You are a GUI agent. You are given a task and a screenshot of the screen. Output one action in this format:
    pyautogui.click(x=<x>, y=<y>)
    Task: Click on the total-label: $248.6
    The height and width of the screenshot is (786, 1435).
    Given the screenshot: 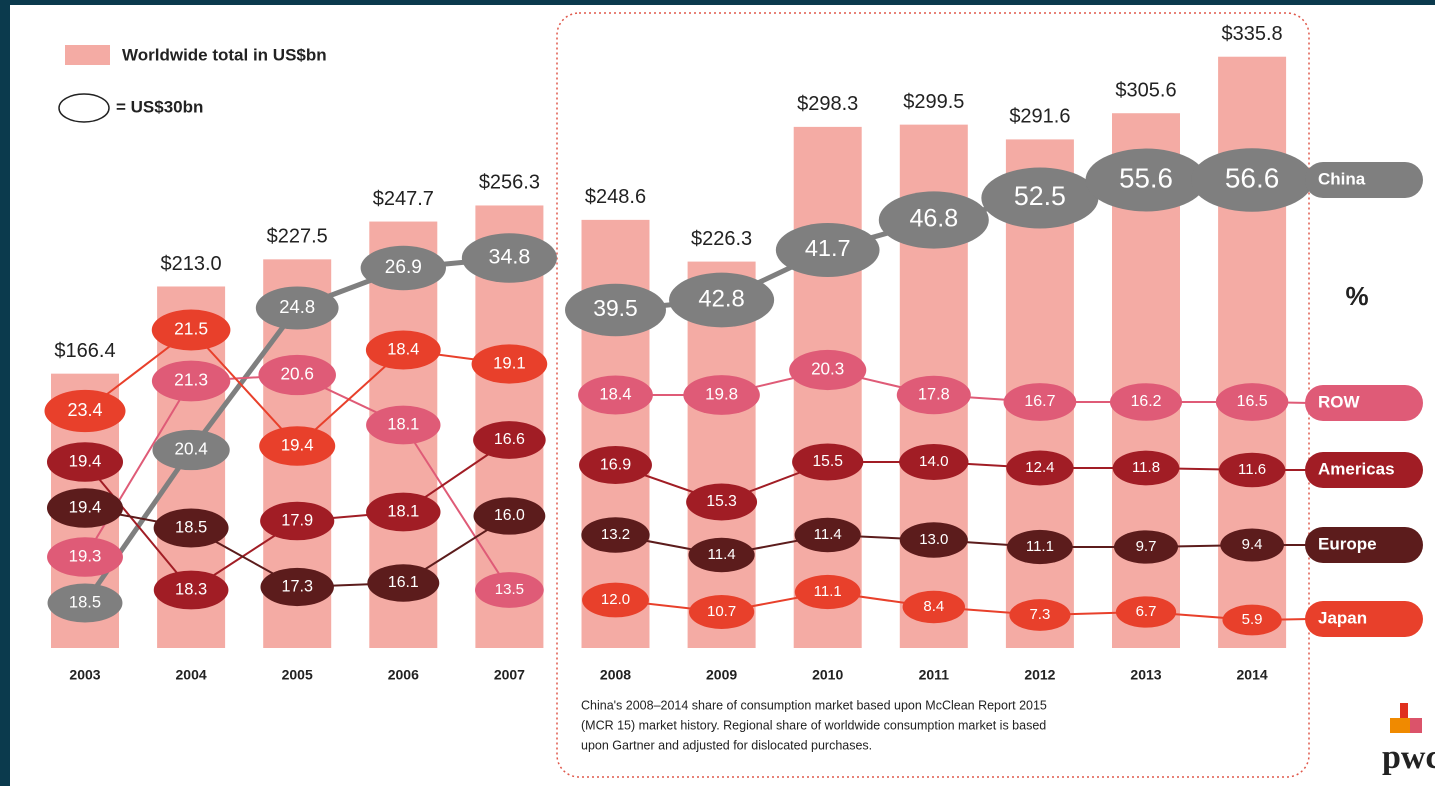 What is the action you would take?
    pyautogui.click(x=615, y=197)
    